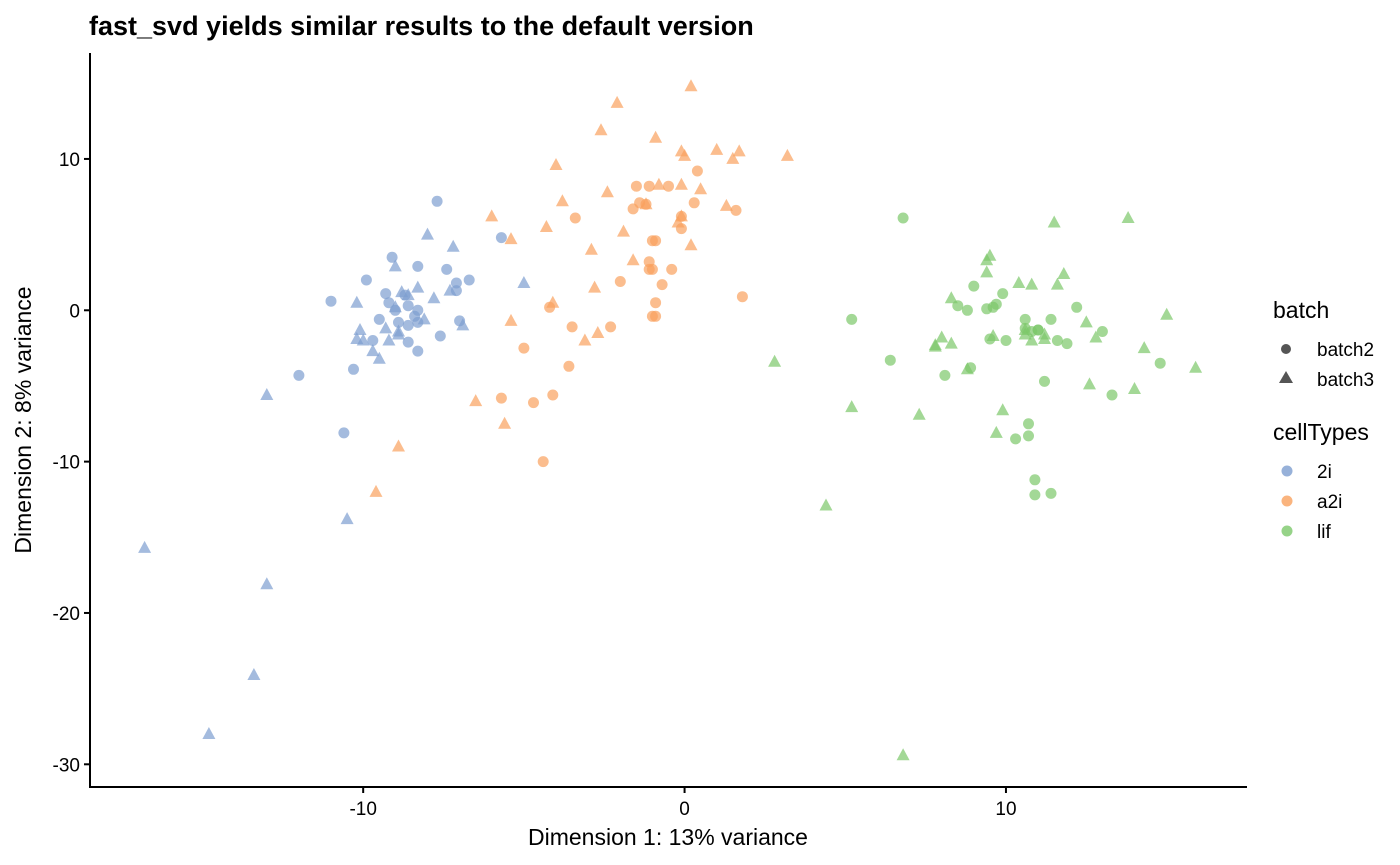  Describe the element at coordinates (1324, 532) in the screenshot. I see `legend-entry-lif: lif` at that location.